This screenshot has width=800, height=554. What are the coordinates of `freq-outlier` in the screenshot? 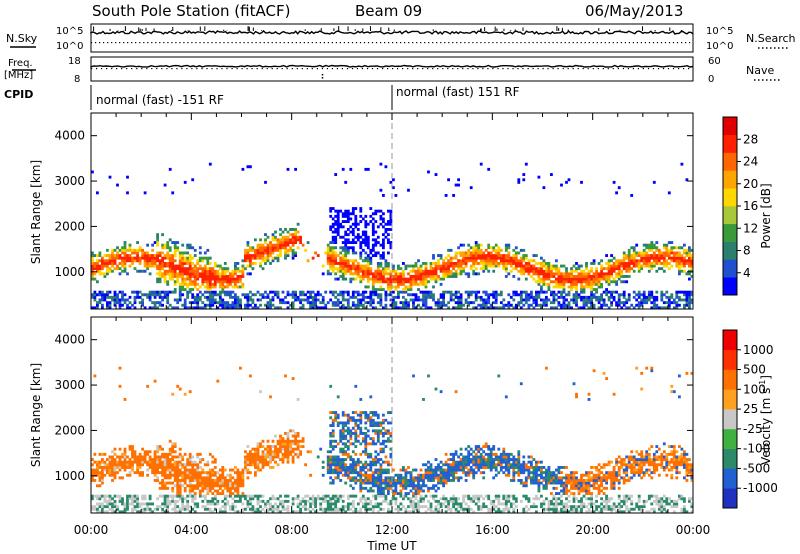 It's located at (322, 75).